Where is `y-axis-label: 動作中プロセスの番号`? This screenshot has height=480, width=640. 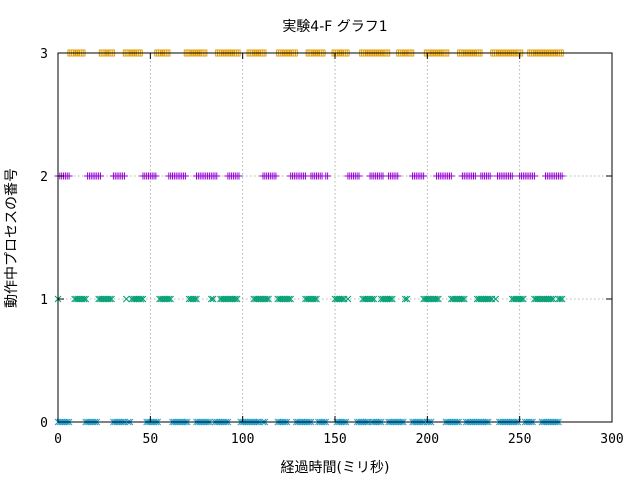
y-axis-label: 動作中プロセスの番号 is located at coordinates (12, 238).